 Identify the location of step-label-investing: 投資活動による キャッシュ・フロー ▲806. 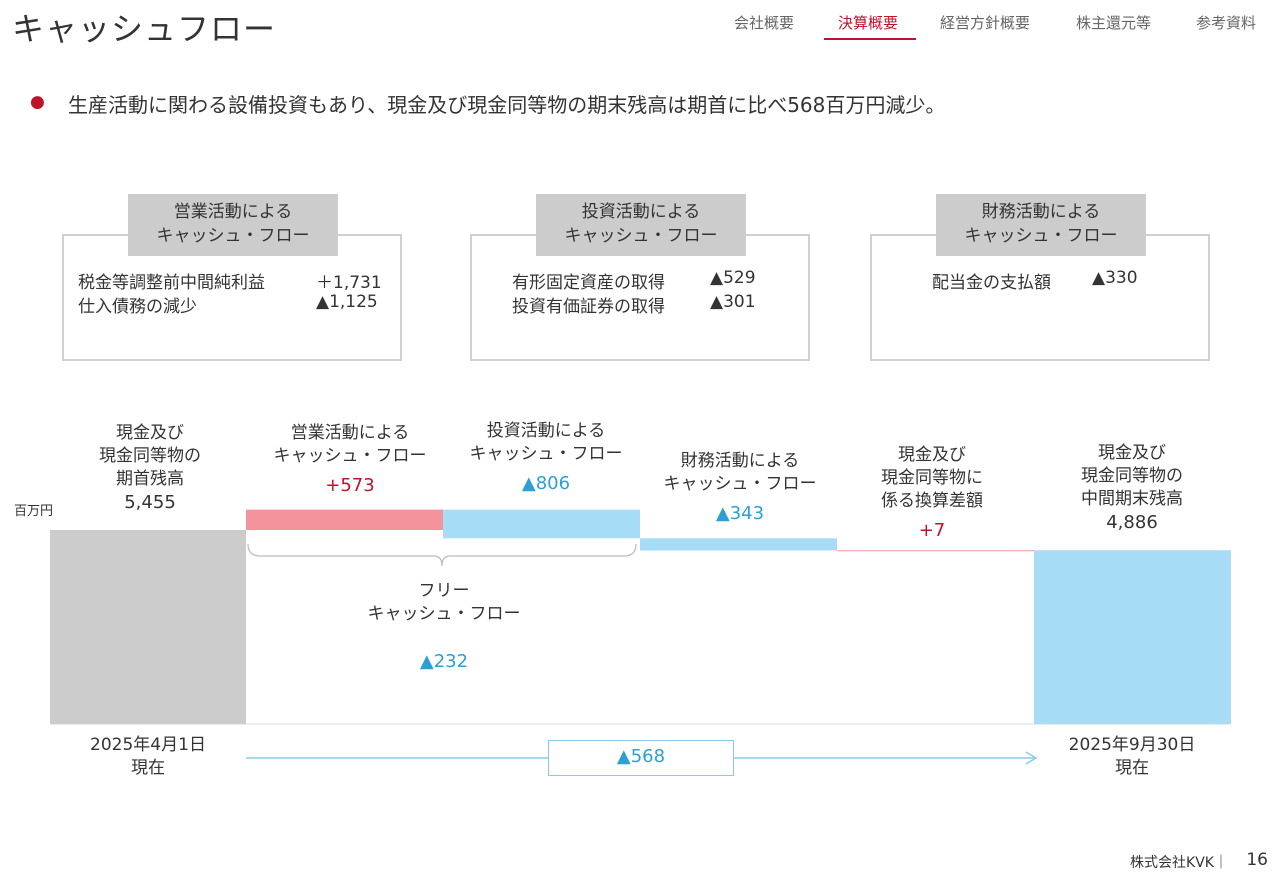
(546, 457).